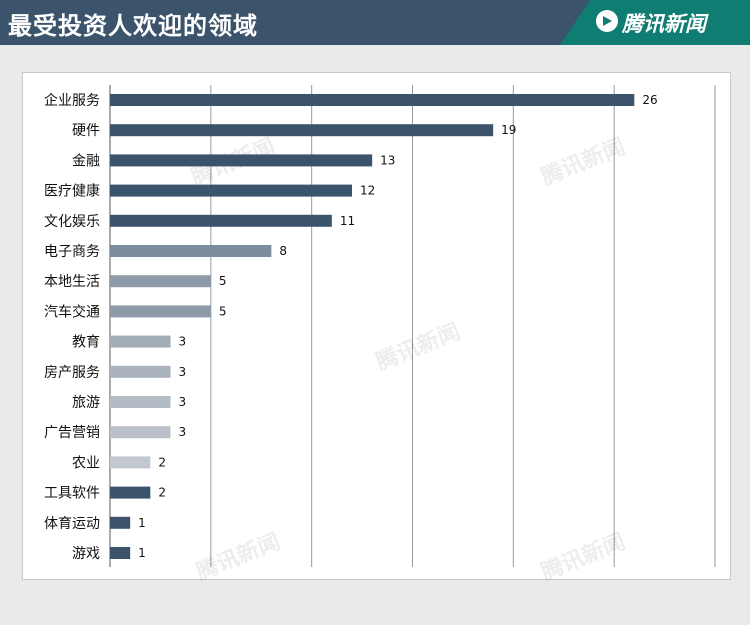  I want to click on category-label: 汽车交通, so click(72, 311).